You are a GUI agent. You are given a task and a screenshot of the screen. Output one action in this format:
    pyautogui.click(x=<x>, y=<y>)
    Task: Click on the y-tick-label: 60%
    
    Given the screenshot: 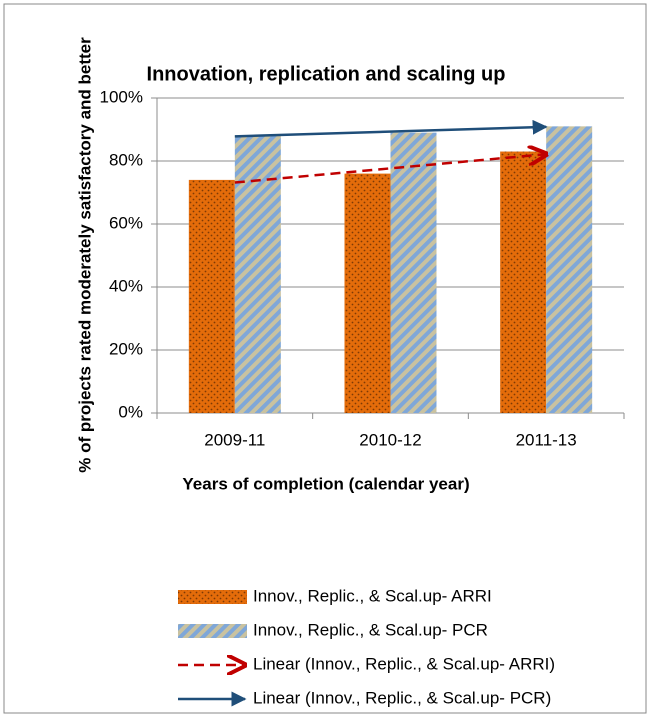 What is the action you would take?
    pyautogui.click(x=126, y=222)
    